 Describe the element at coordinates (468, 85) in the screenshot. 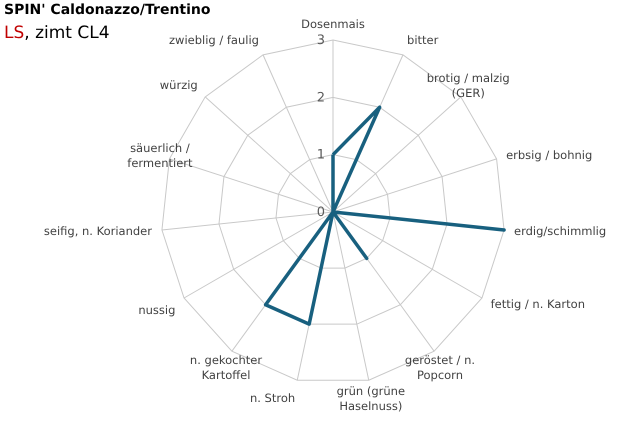

I see `spoke-label: brotig / malzig (GER)` at that location.